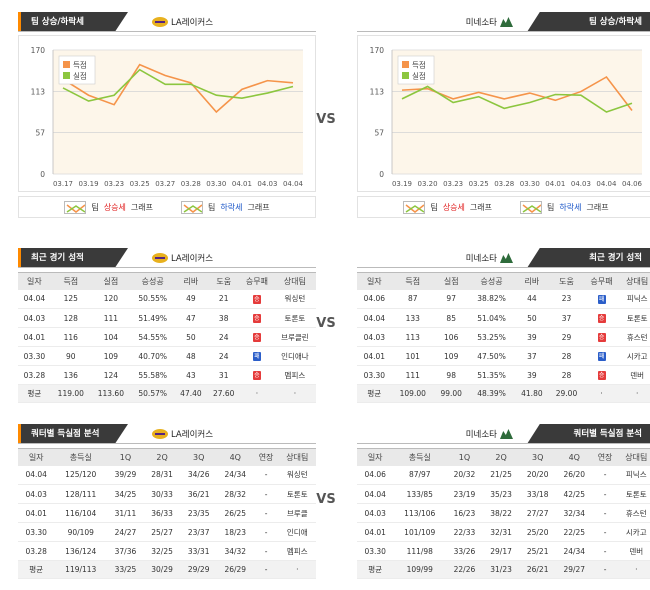  What do you see at coordinates (224, 281) in the screenshot?
I see `column-header: 도움` at bounding box center [224, 281].